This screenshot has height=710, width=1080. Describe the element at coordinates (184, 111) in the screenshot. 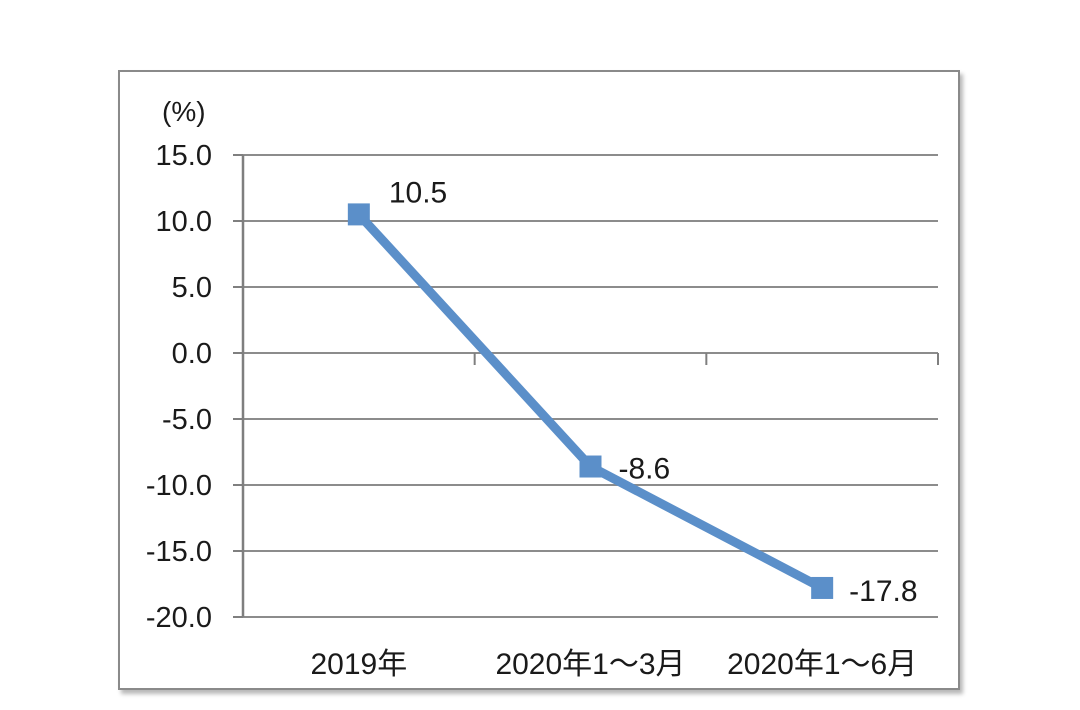

I see `y-axis-unit-label: (%)` at that location.